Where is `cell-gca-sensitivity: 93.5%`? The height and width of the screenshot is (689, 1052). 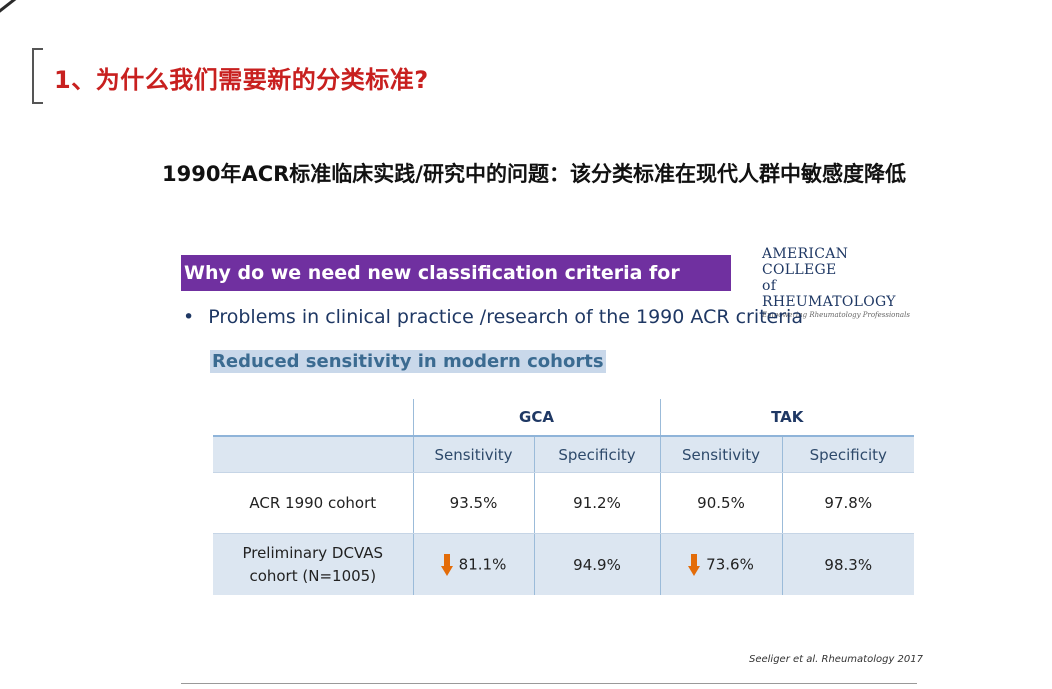 cell-gca-sensitivity: 93.5% is located at coordinates (473, 503).